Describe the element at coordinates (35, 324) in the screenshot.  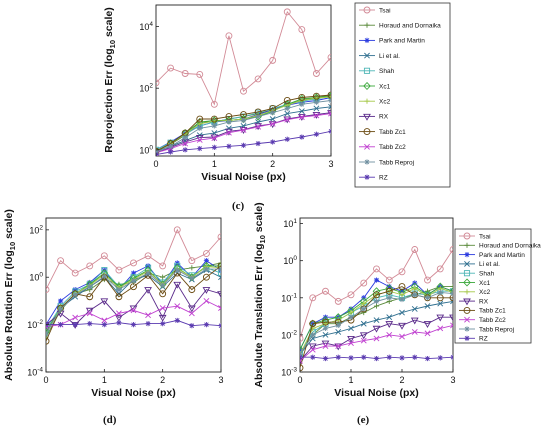
I see `y-tick-label: 10⁻²` at that location.